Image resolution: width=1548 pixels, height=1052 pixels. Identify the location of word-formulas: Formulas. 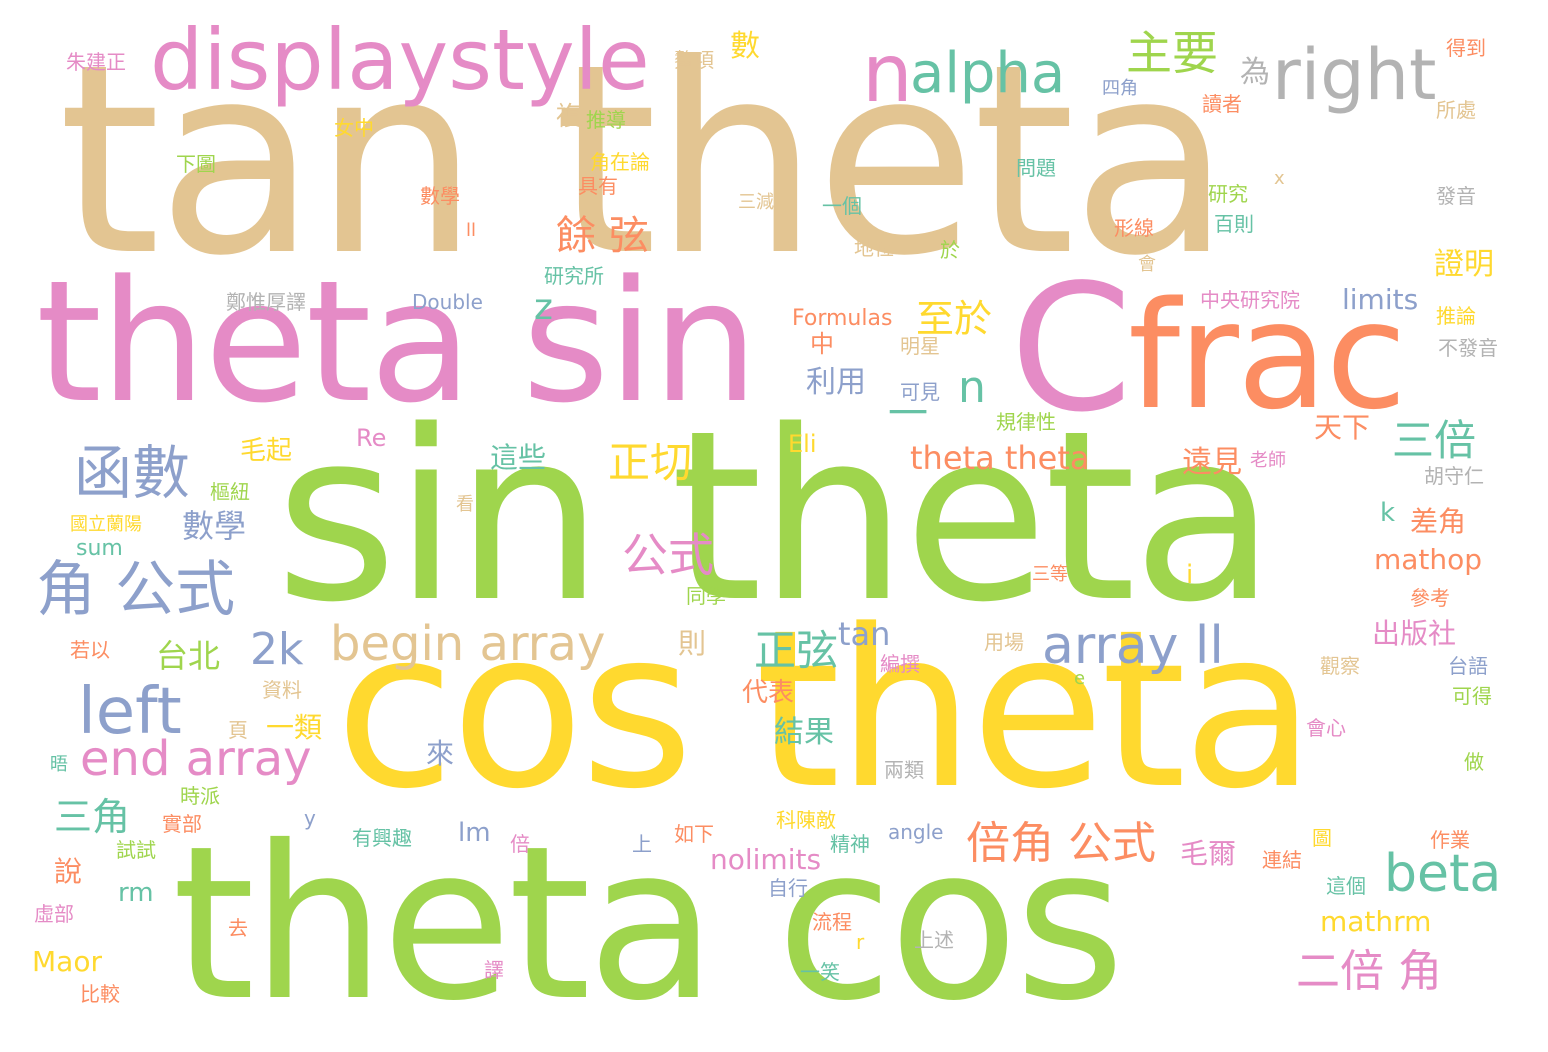
(842, 318).